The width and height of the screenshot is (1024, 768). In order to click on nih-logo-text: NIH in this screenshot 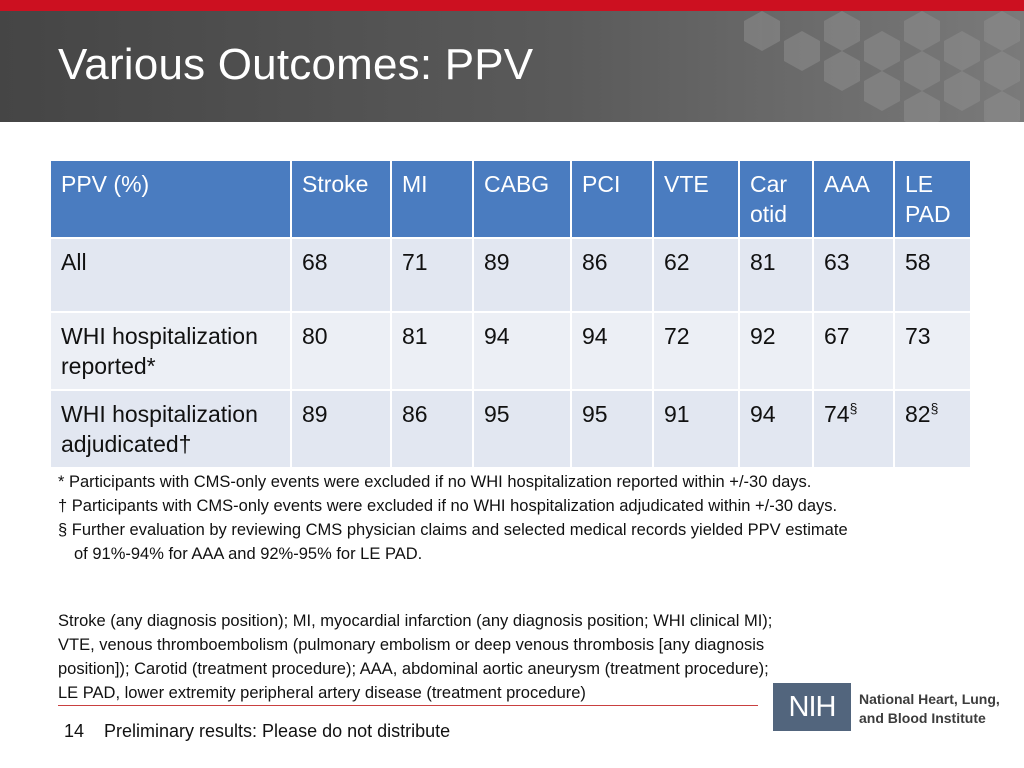, I will do `click(812, 707)`.